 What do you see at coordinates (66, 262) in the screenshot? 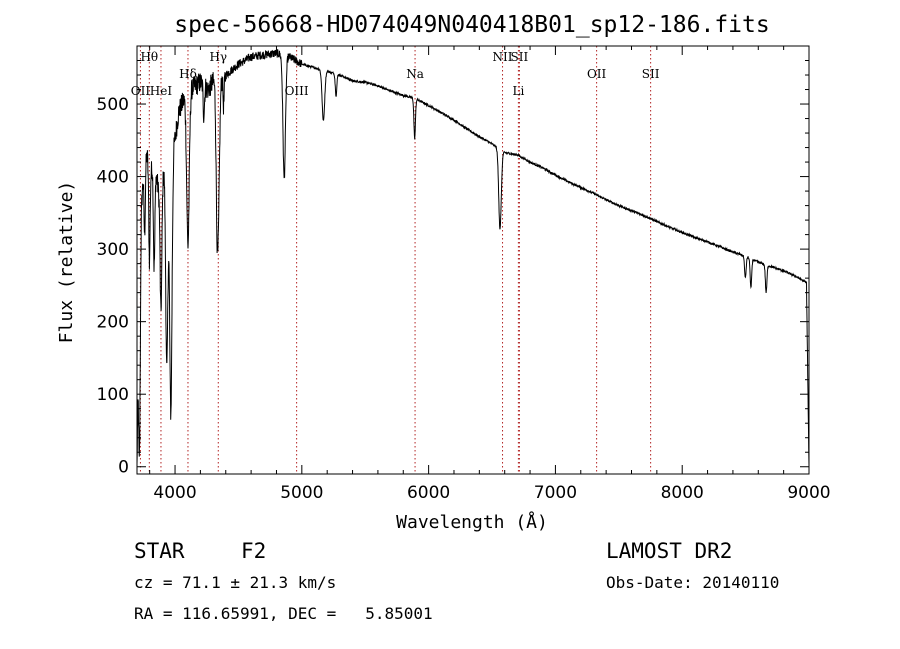
I see `y-axis-label: Flux (relative)` at bounding box center [66, 262].